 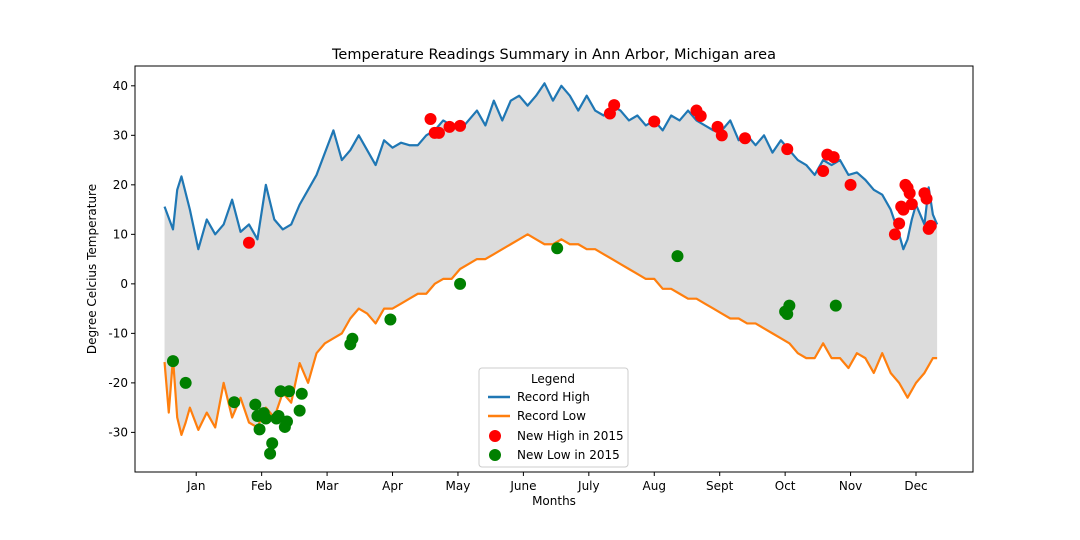 What do you see at coordinates (392, 486) in the screenshot?
I see `x-tick-label: Apr` at bounding box center [392, 486].